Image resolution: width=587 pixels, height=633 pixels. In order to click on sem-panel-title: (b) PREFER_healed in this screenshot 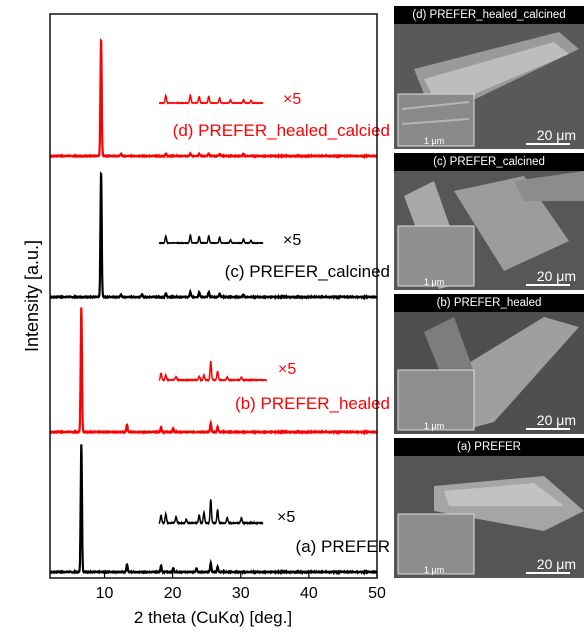, I will do `click(489, 303)`.